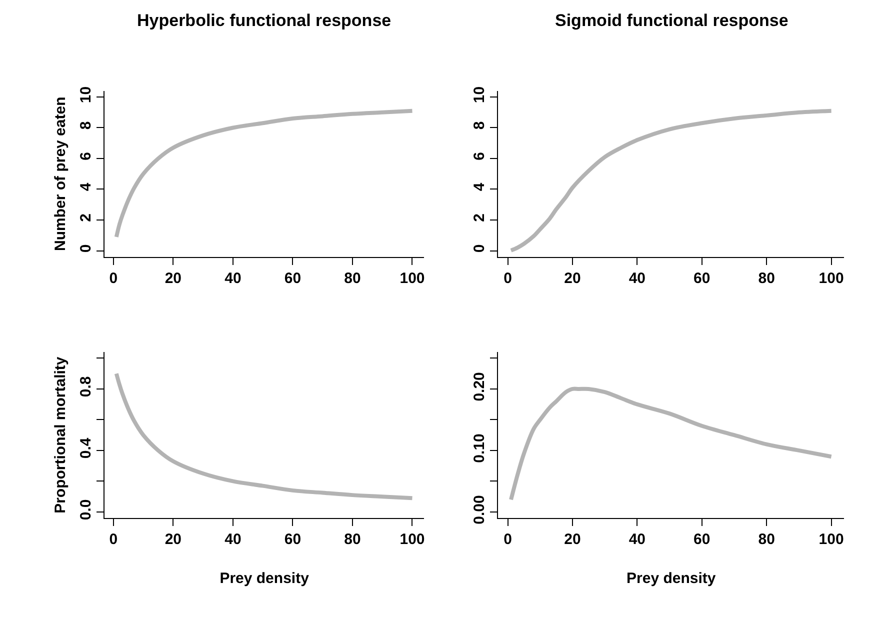 The image size is (873, 621). Describe the element at coordinates (671, 20) in the screenshot. I see `chart-title: Sigmoid functional response` at that location.